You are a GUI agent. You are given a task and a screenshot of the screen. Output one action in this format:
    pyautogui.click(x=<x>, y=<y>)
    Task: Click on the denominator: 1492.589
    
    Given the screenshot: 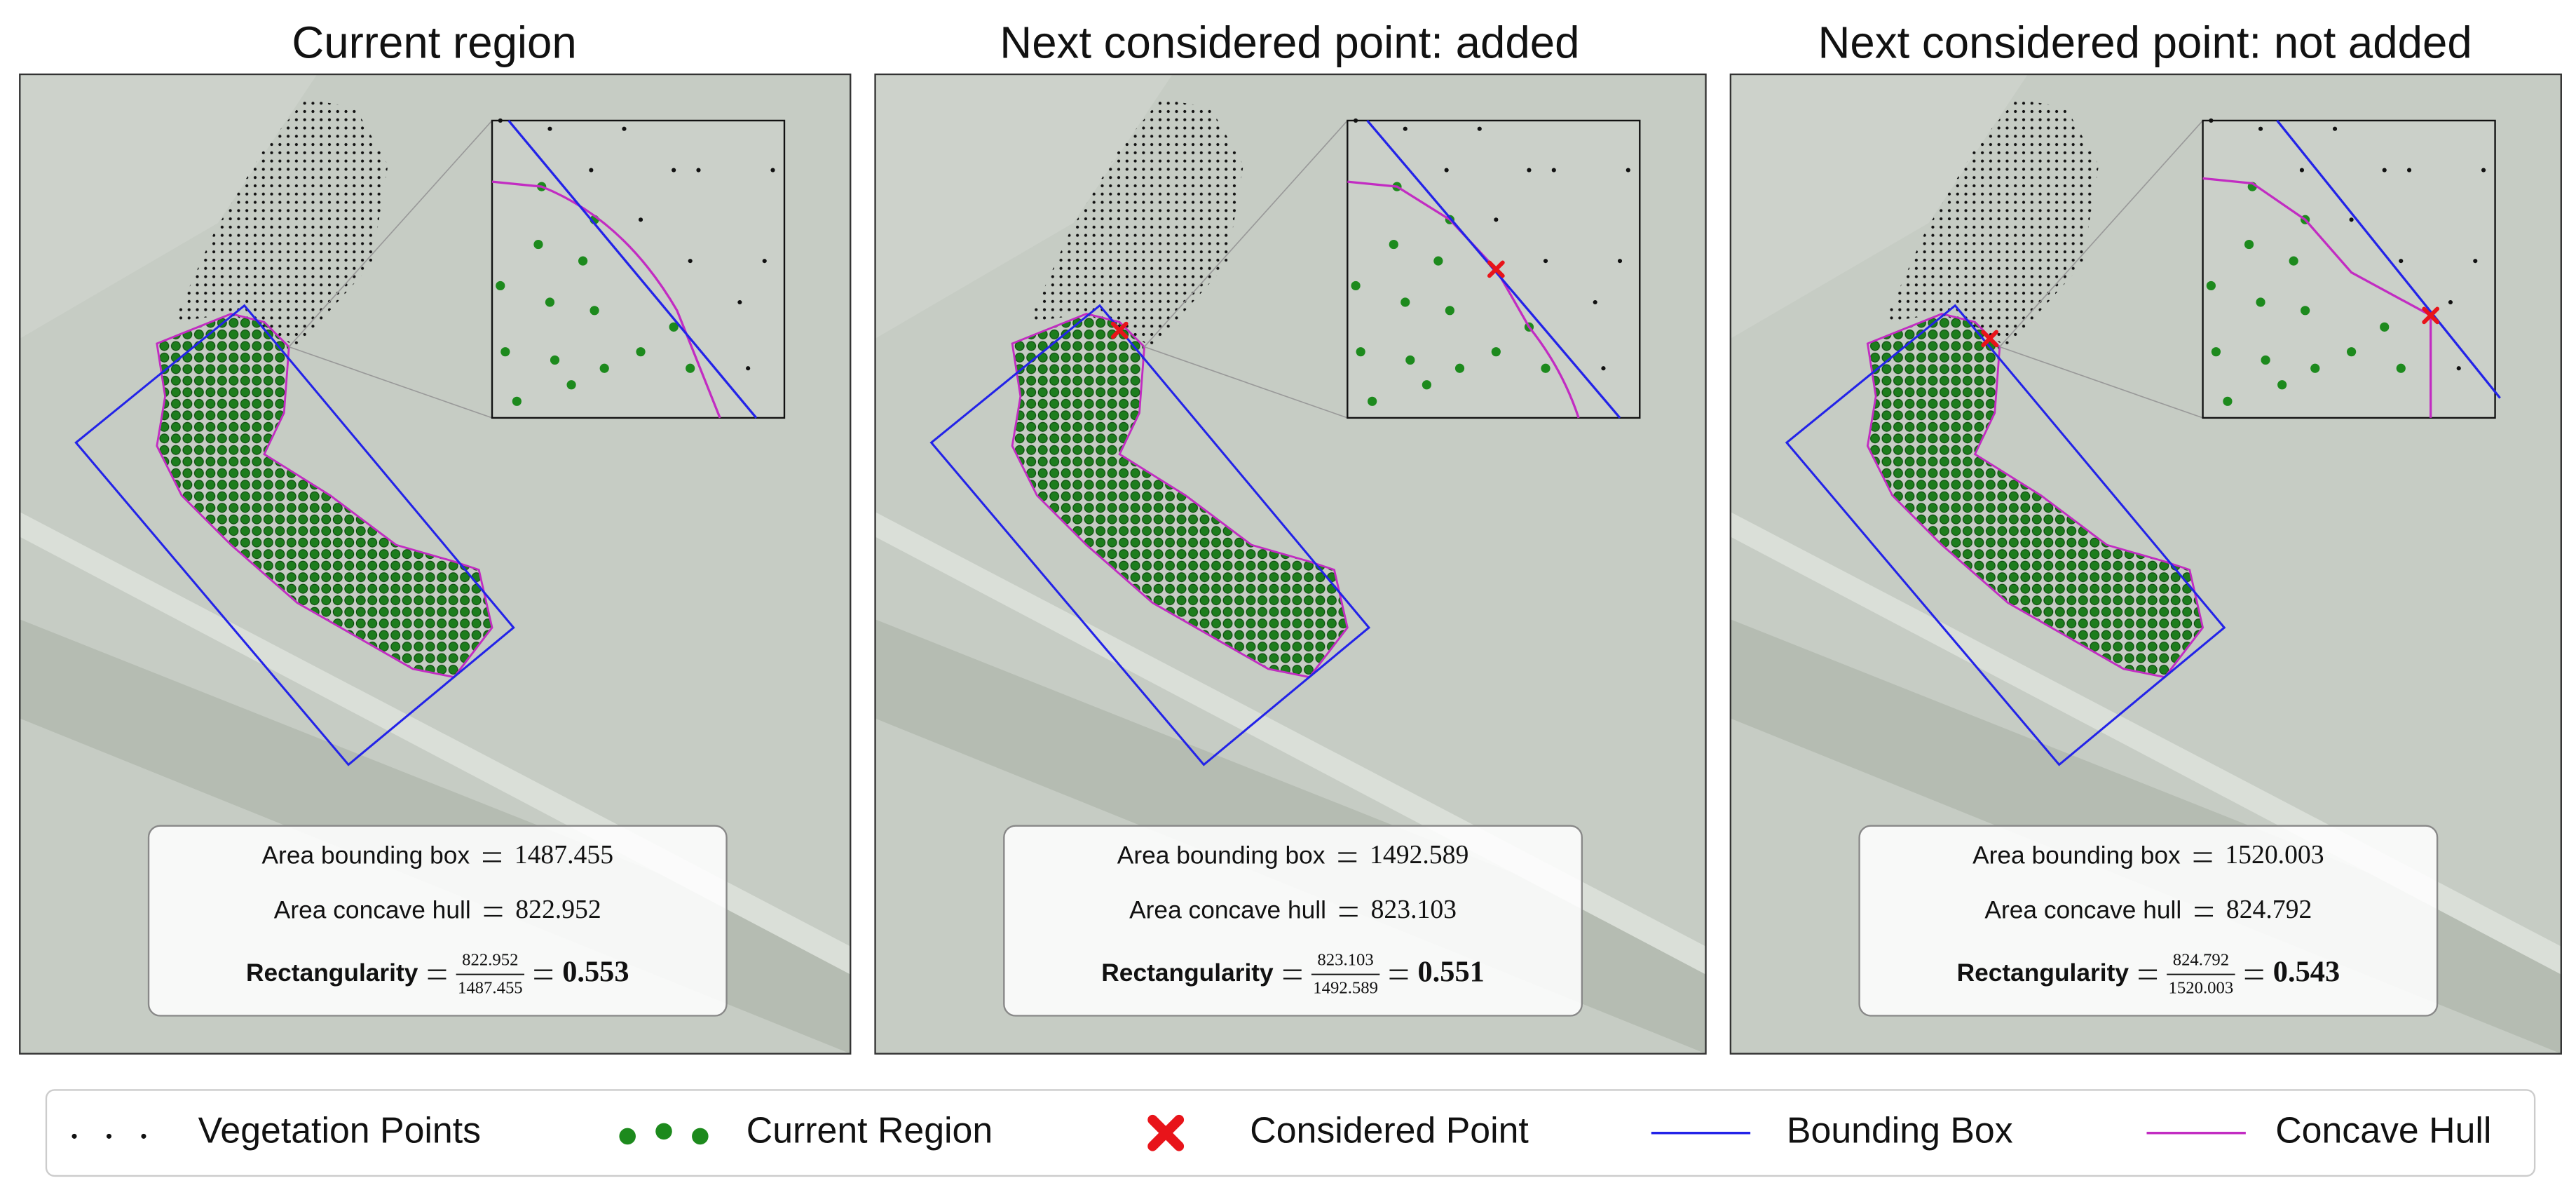 What is the action you would take?
    pyautogui.click(x=1345, y=987)
    